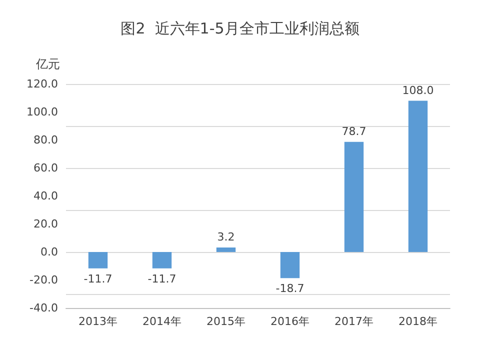 Image resolution: width=480 pixels, height=338 pixels. I want to click on y-tick-label: 80.0, so click(46, 140).